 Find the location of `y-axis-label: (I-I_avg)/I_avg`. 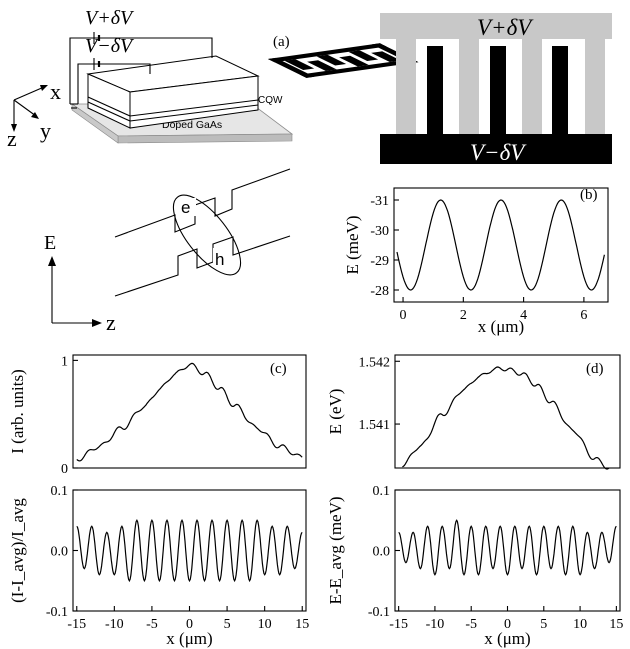

y-axis-label: (I-I_avg)/I_avg is located at coordinates (17, 550).